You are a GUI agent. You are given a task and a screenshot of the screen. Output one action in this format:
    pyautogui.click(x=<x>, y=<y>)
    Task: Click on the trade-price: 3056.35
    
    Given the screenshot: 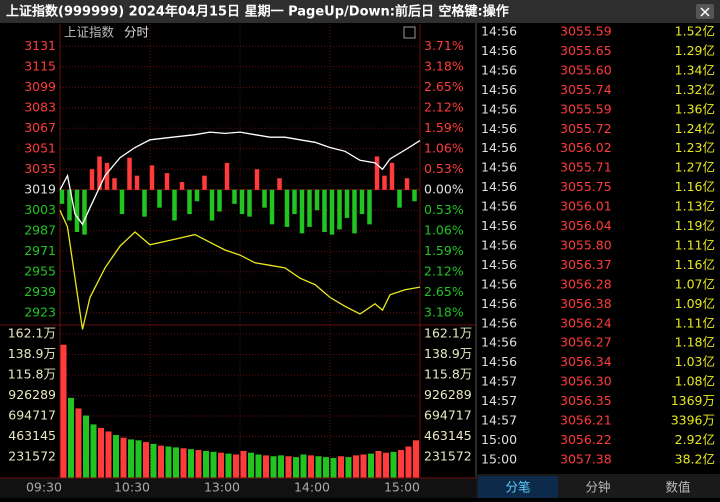 What is the action you would take?
    pyautogui.click(x=586, y=400)
    